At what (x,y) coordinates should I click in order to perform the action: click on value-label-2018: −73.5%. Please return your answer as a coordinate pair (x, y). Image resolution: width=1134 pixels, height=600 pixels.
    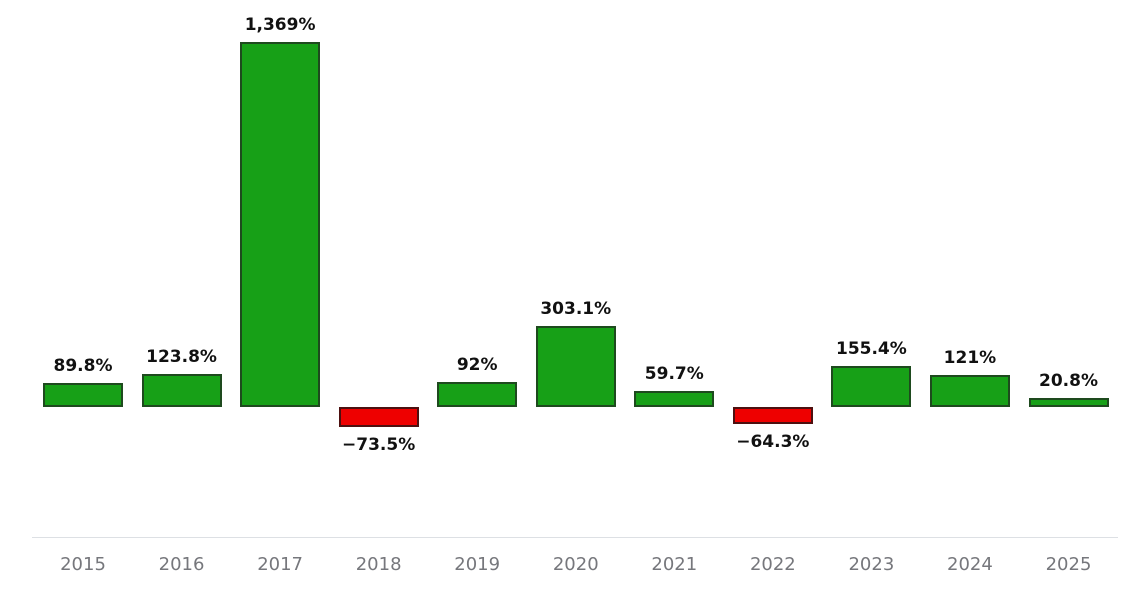
    Looking at the image, I should click on (379, 444).